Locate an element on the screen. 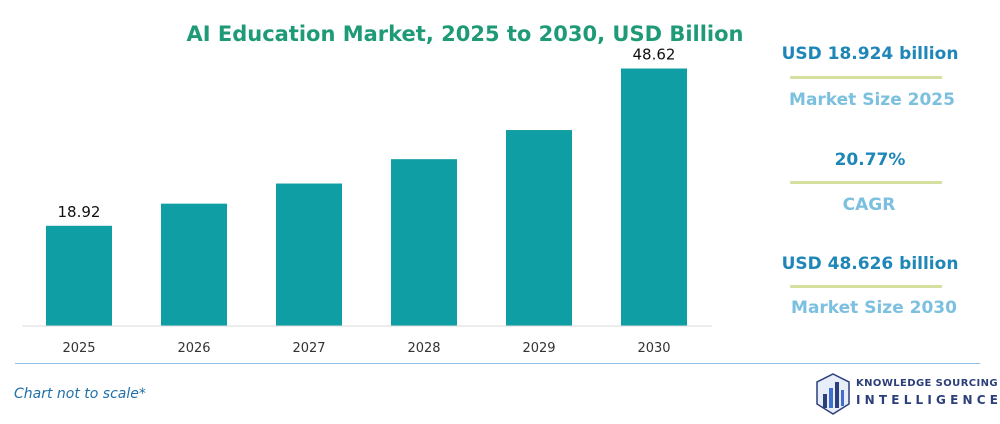  company-logo: KNOWLEDGE SOURCING INTELLIGENCE is located at coordinates (907, 395).